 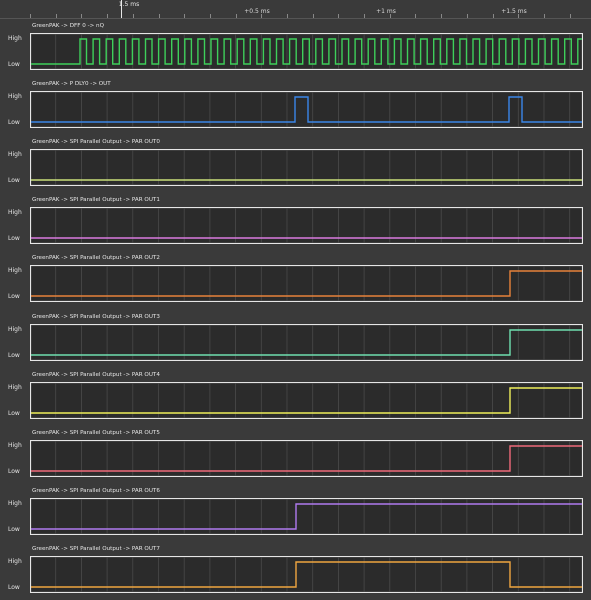 I want to click on channel-row: GreenPAK -> DFF 0 -> nQ High Low, so click(x=295, y=48).